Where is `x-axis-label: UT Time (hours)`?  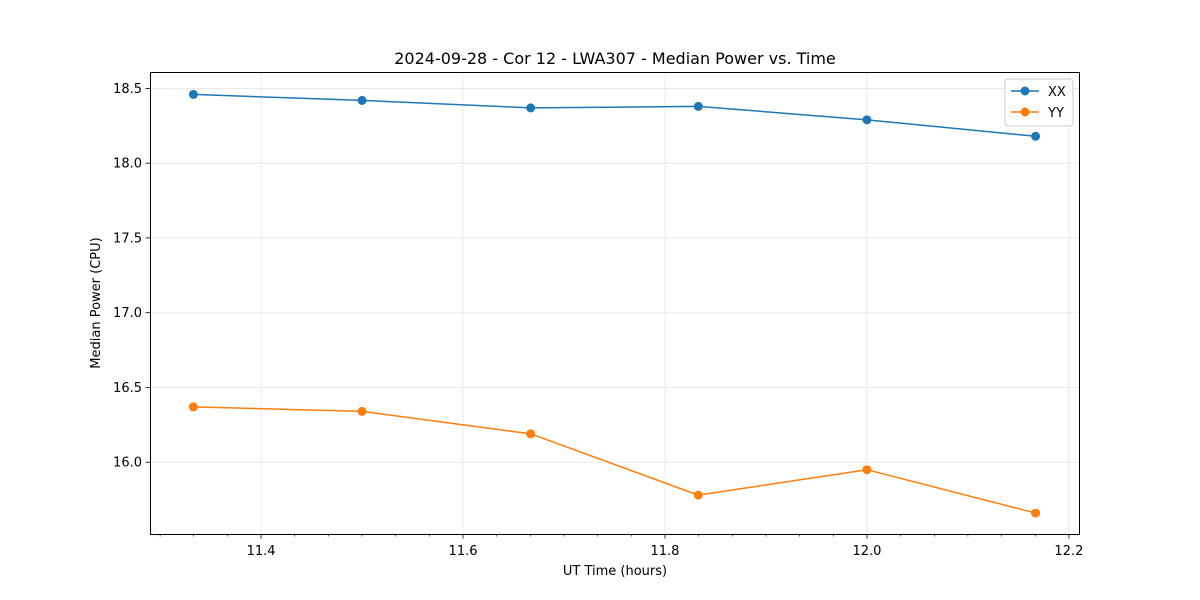
x-axis-label: UT Time (hours) is located at coordinates (615, 571).